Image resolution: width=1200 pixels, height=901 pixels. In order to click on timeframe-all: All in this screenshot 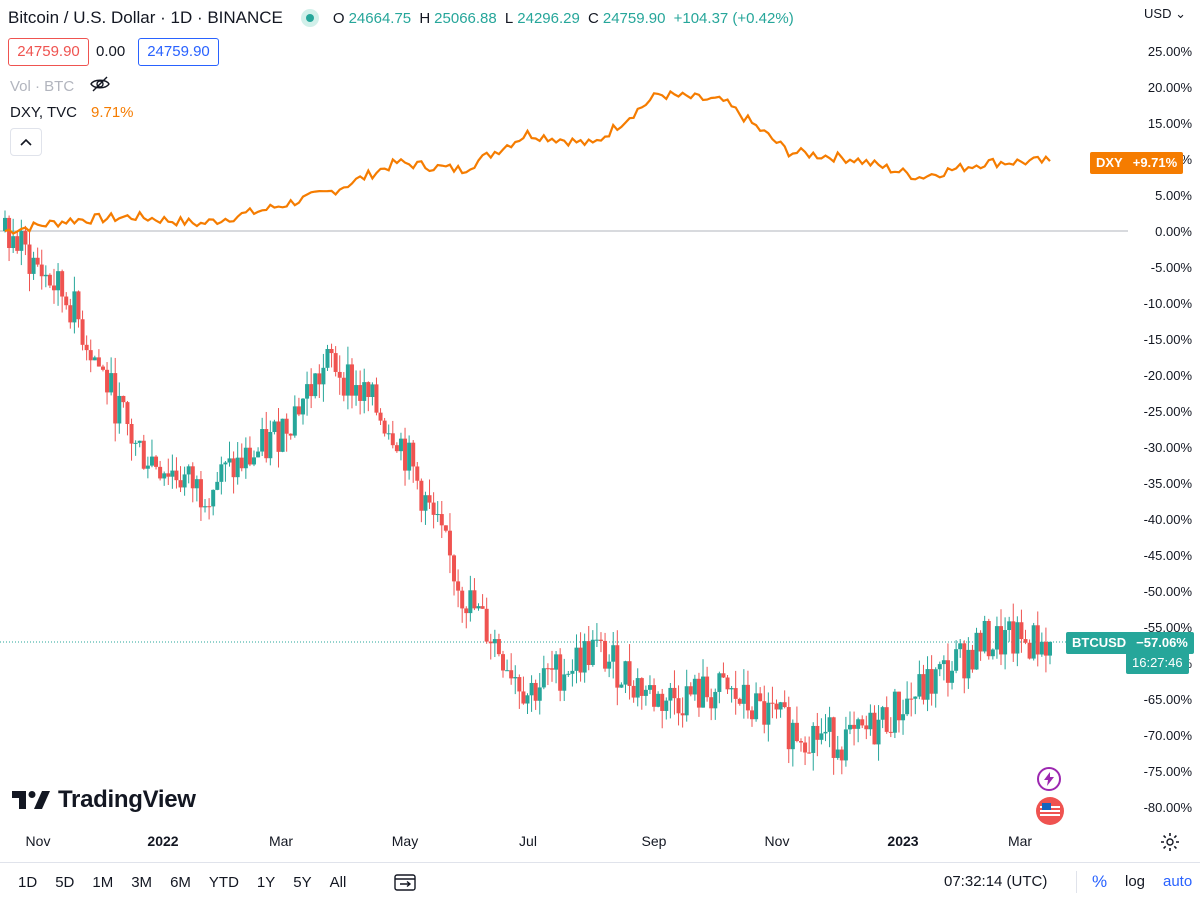, I will do `click(338, 882)`.